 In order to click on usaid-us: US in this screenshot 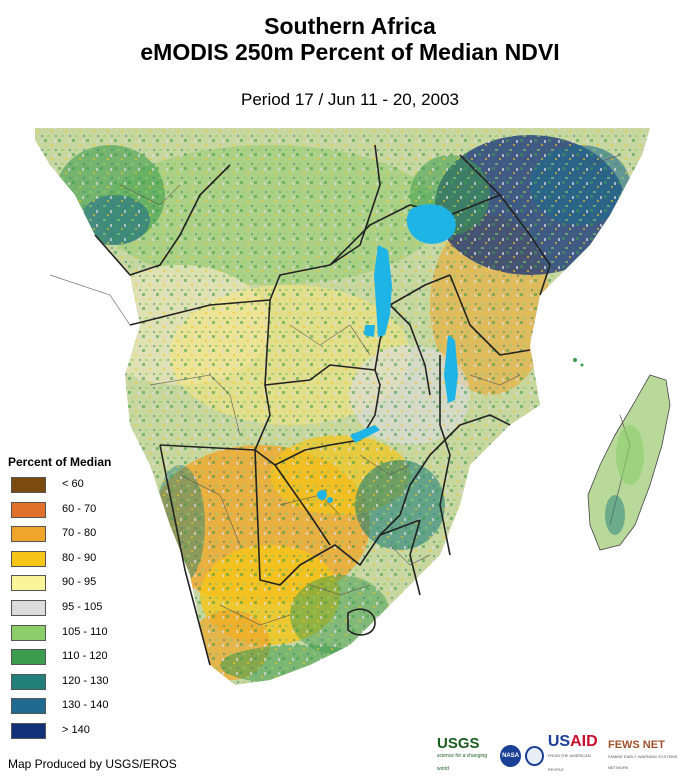, I will do `click(559, 741)`.